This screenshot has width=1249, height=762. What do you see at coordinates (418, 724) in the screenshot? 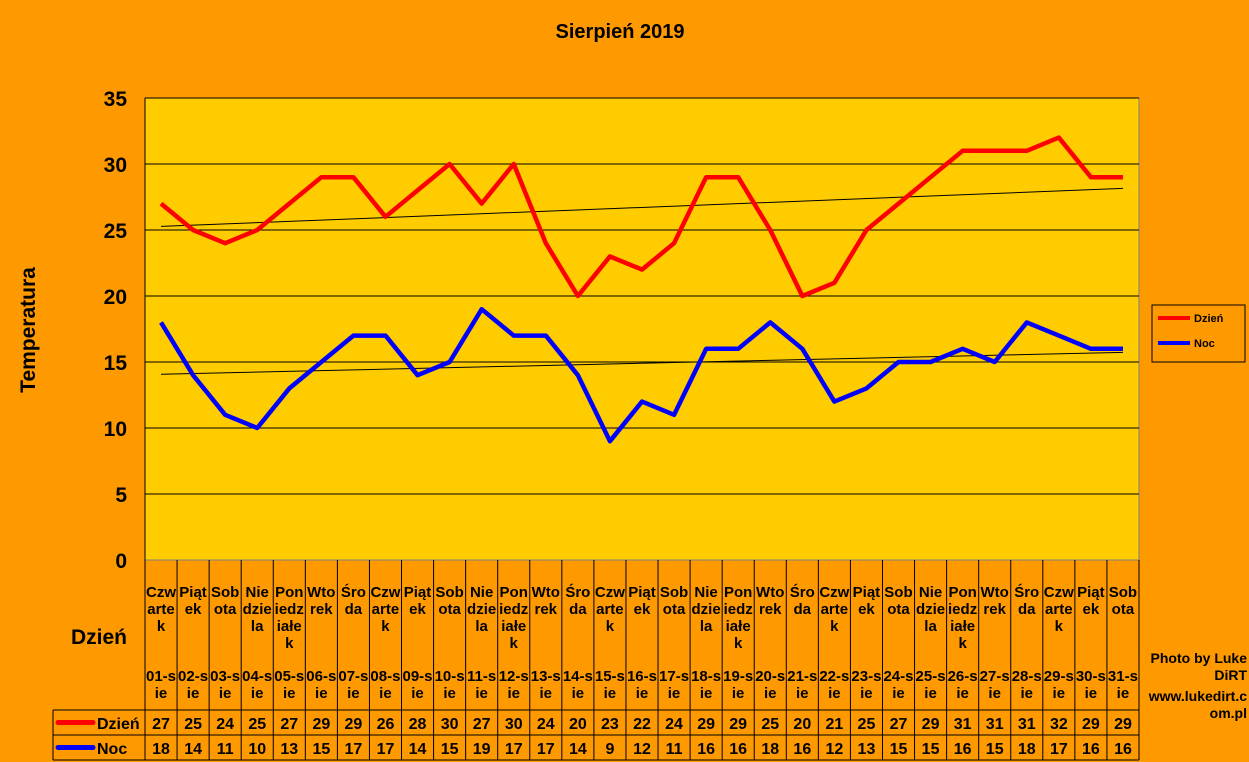
I see `table-cell: 28` at bounding box center [418, 724].